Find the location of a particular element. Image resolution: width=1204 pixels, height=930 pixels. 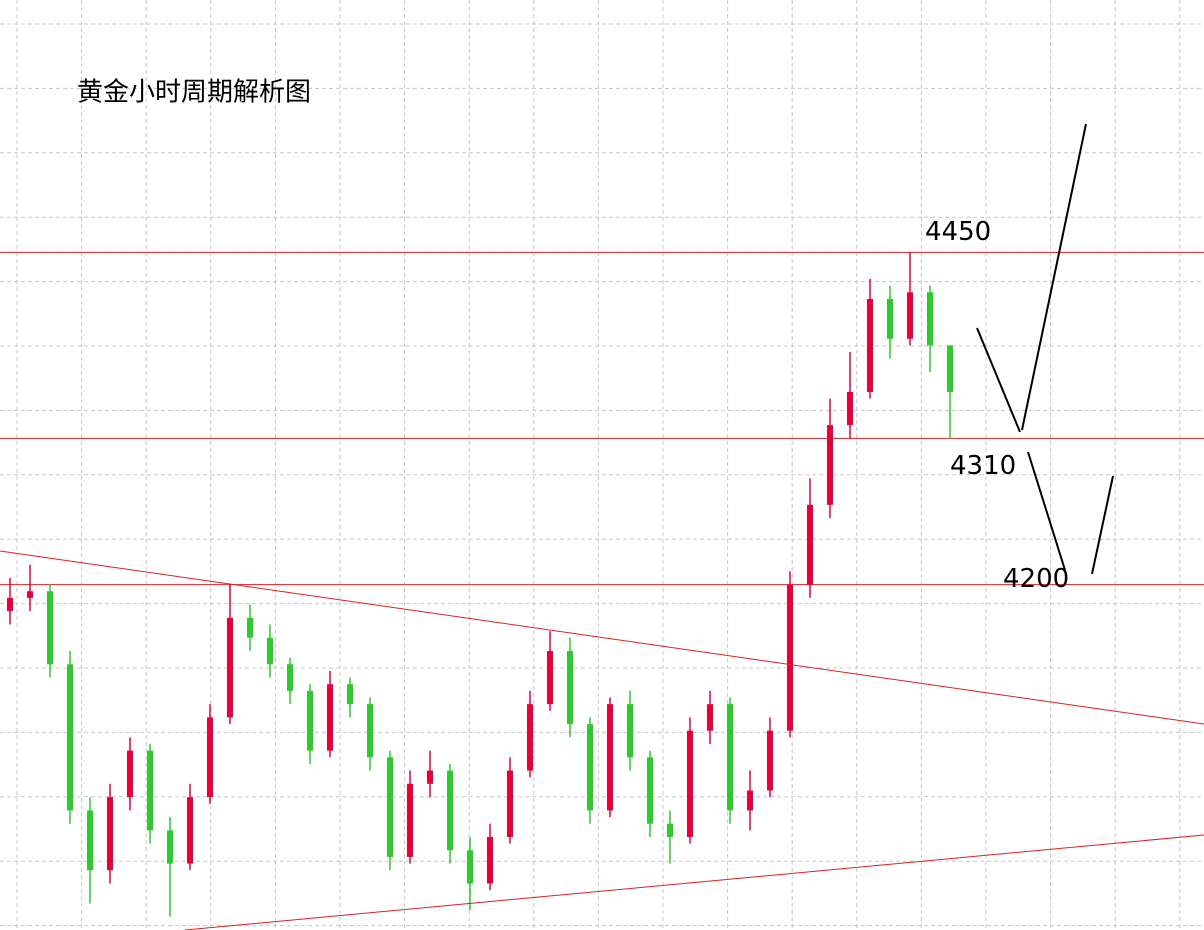

level-label: 4200 is located at coordinates (1036, 579).